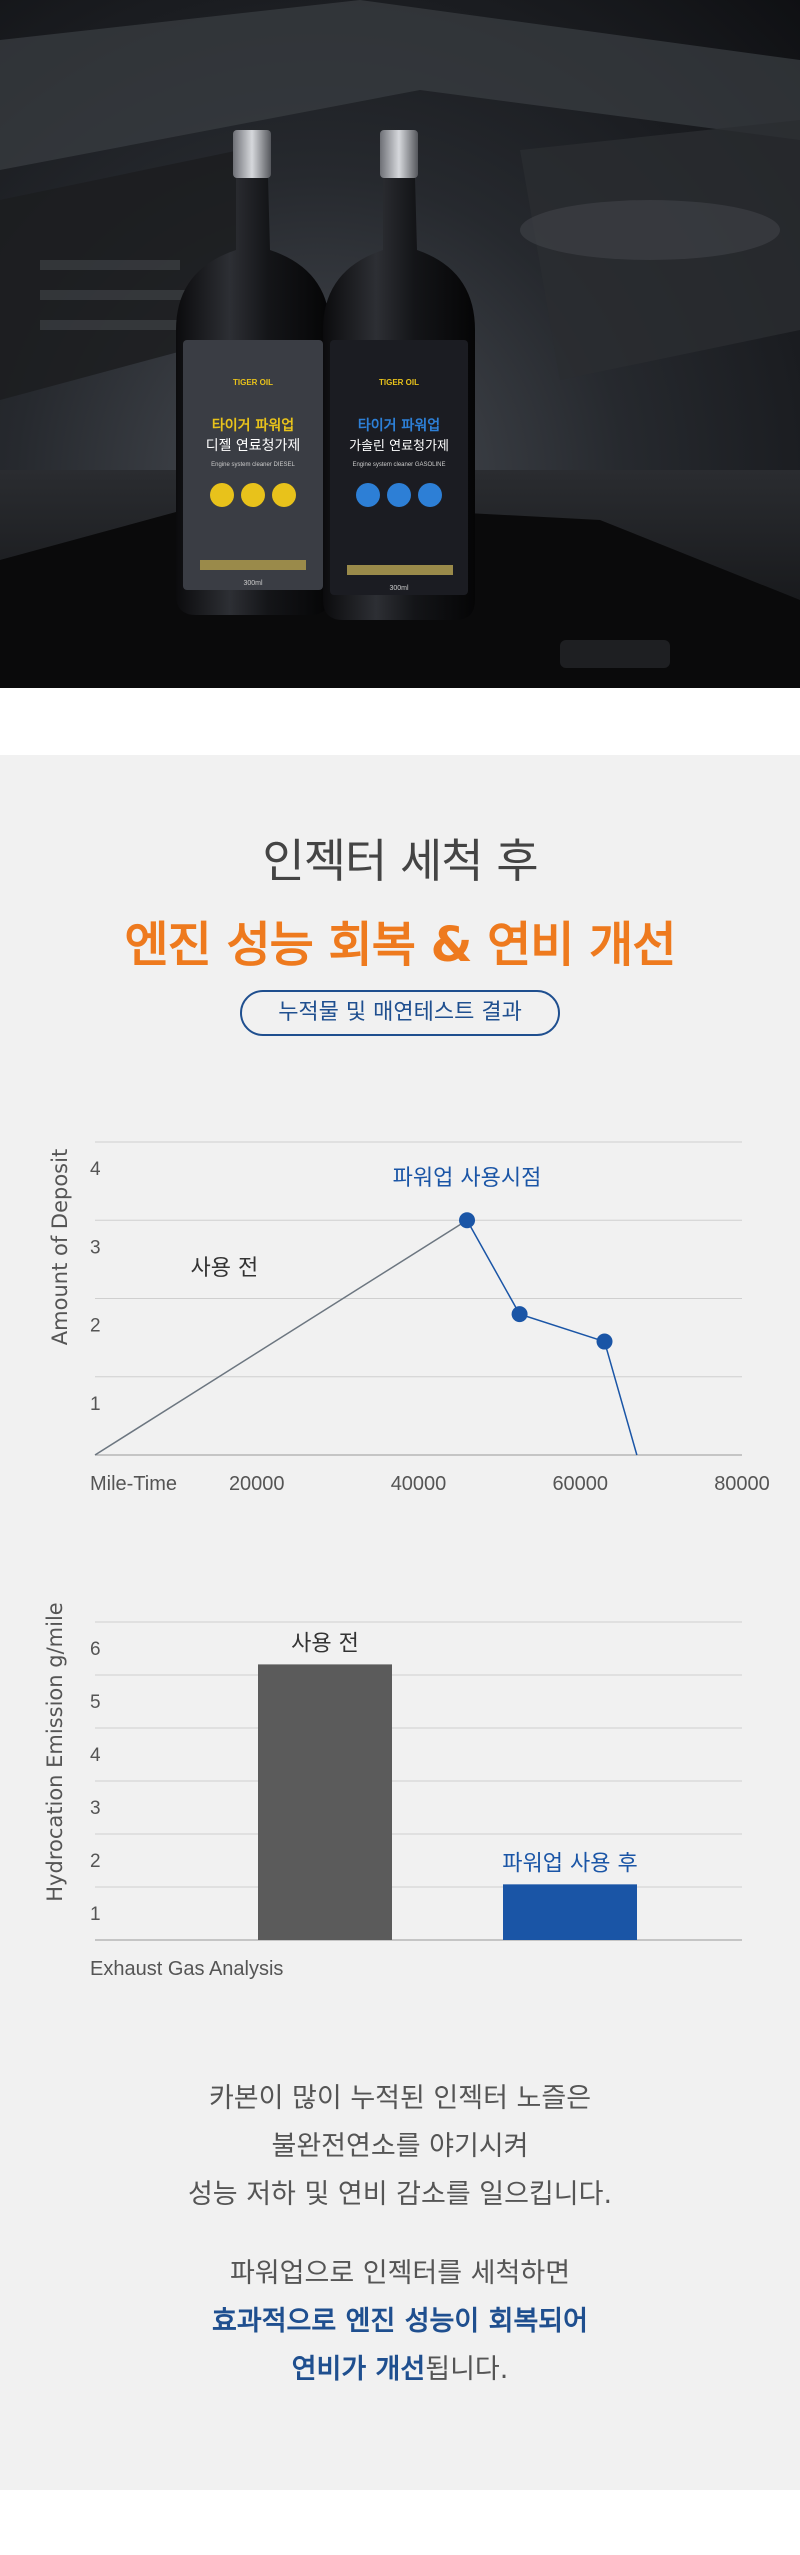  What do you see at coordinates (399, 375) in the screenshot?
I see `gasoline-bottle` at bounding box center [399, 375].